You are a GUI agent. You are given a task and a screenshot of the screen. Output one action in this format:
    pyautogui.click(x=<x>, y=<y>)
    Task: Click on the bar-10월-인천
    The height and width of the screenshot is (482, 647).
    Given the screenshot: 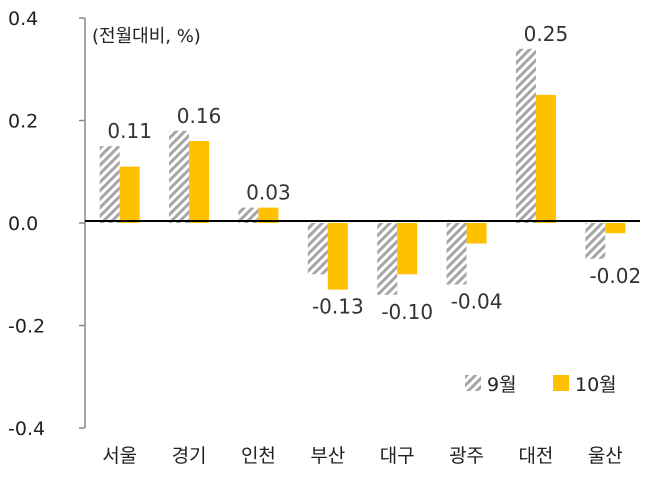 What is the action you would take?
    pyautogui.click(x=268, y=215)
    